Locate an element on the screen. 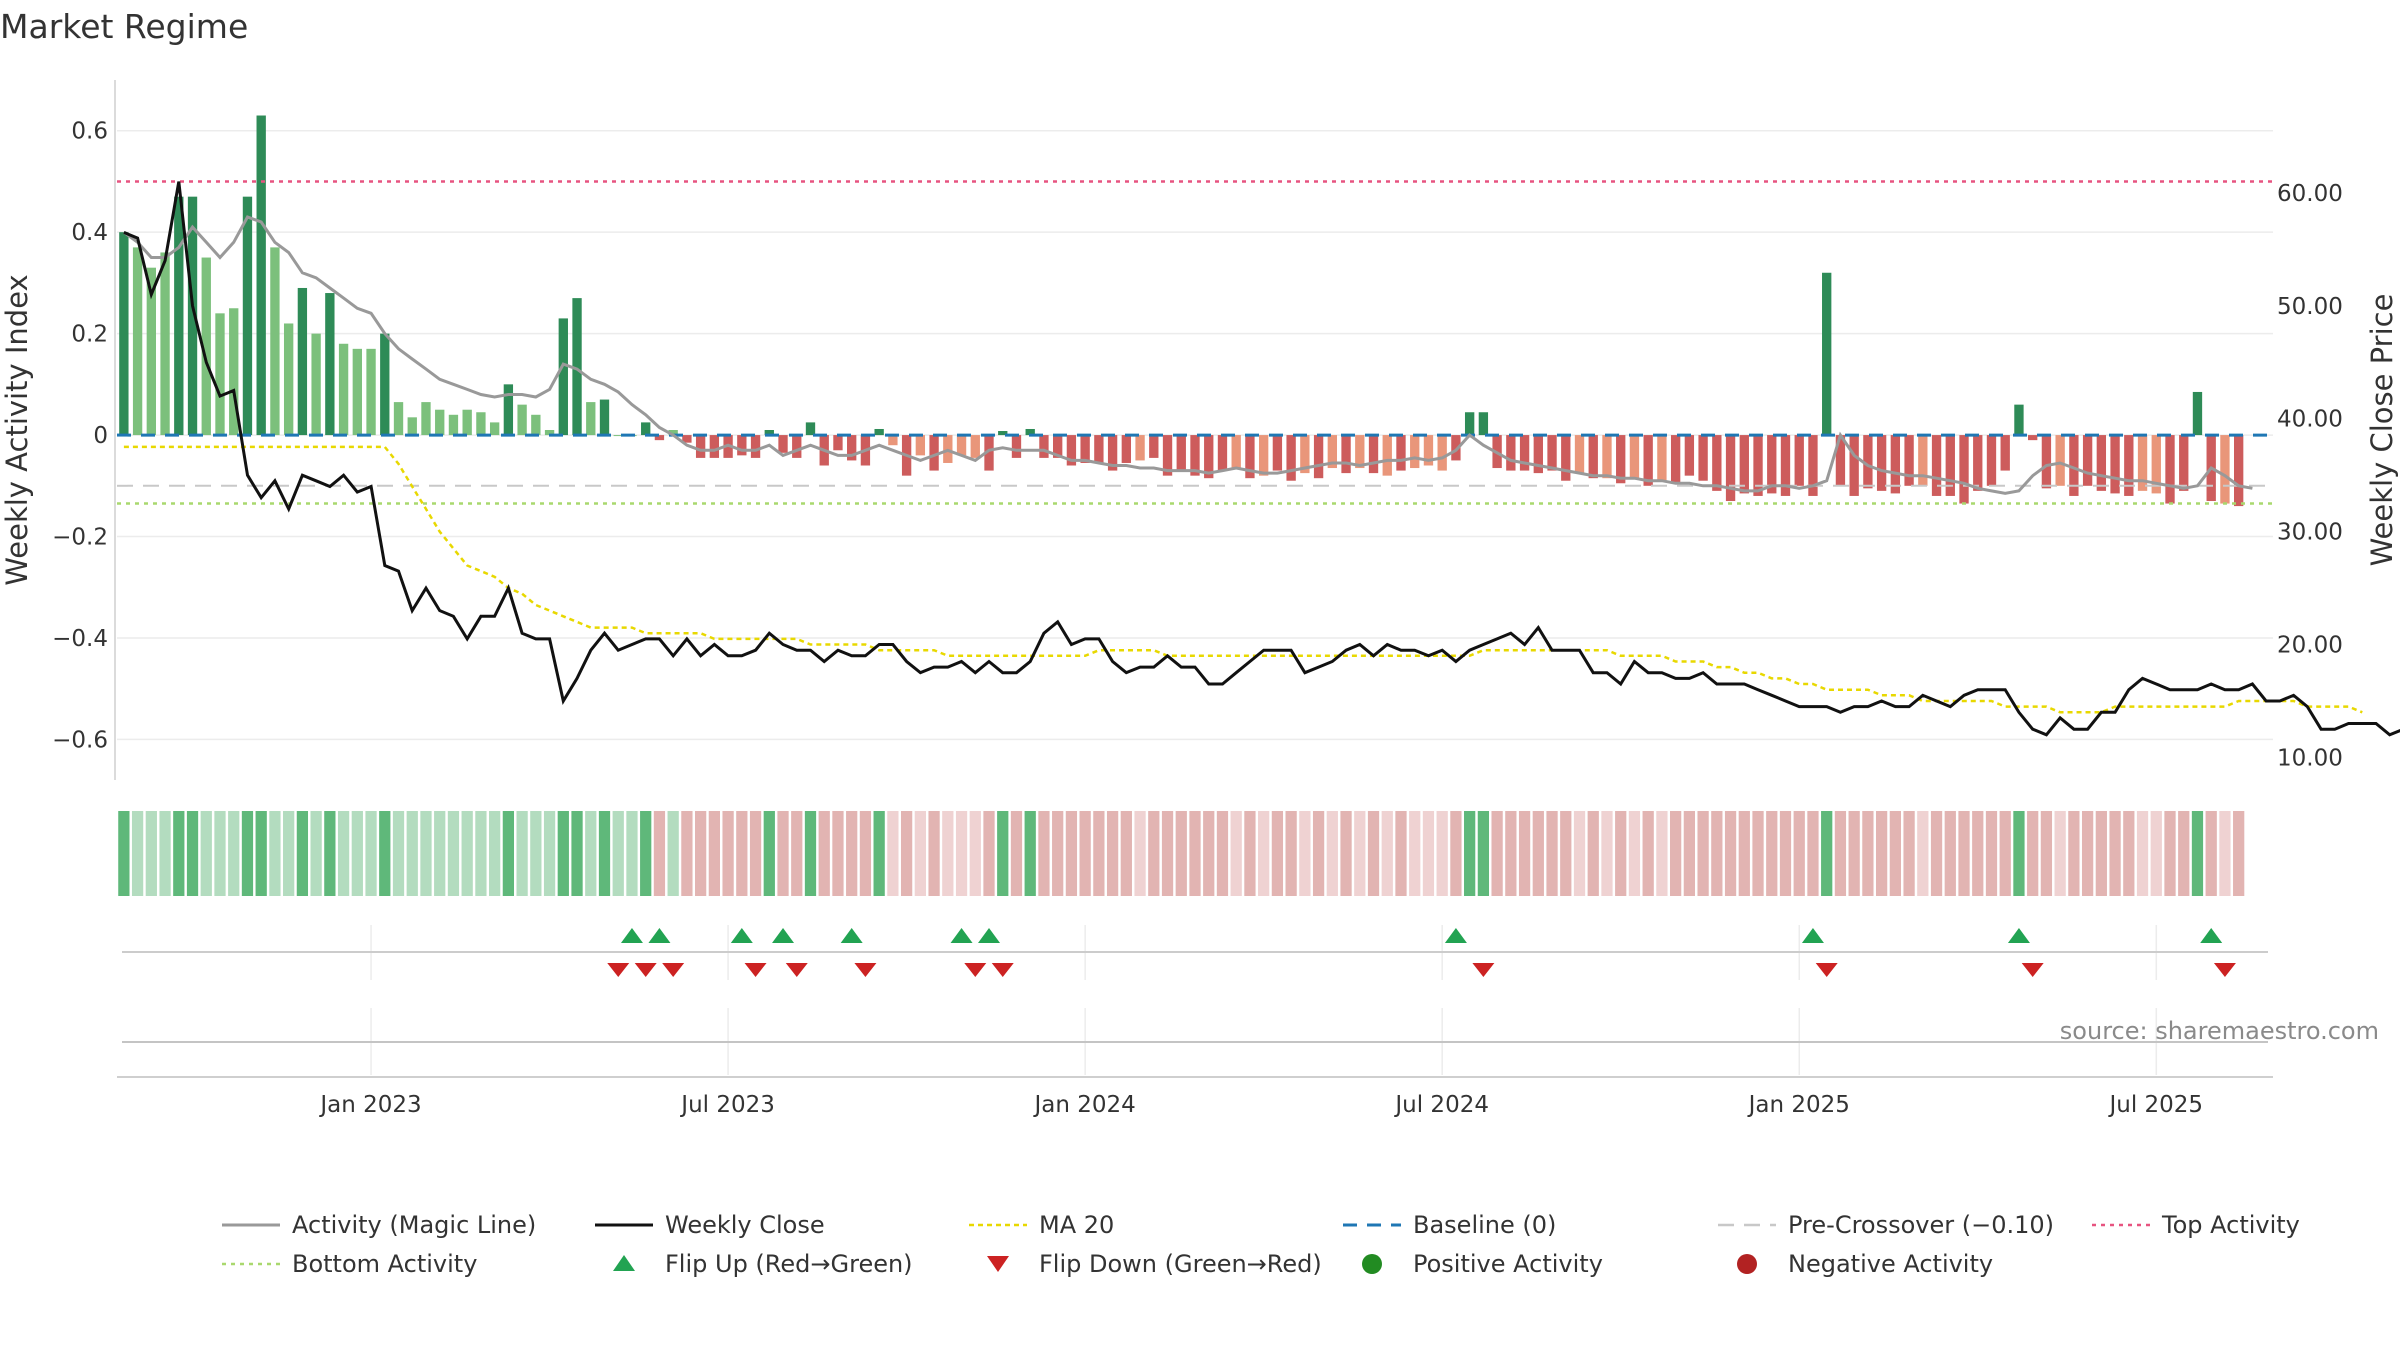 This screenshot has height=1350, width=2400. x-tick-label: Jul 2025 is located at coordinates (2155, 1105).